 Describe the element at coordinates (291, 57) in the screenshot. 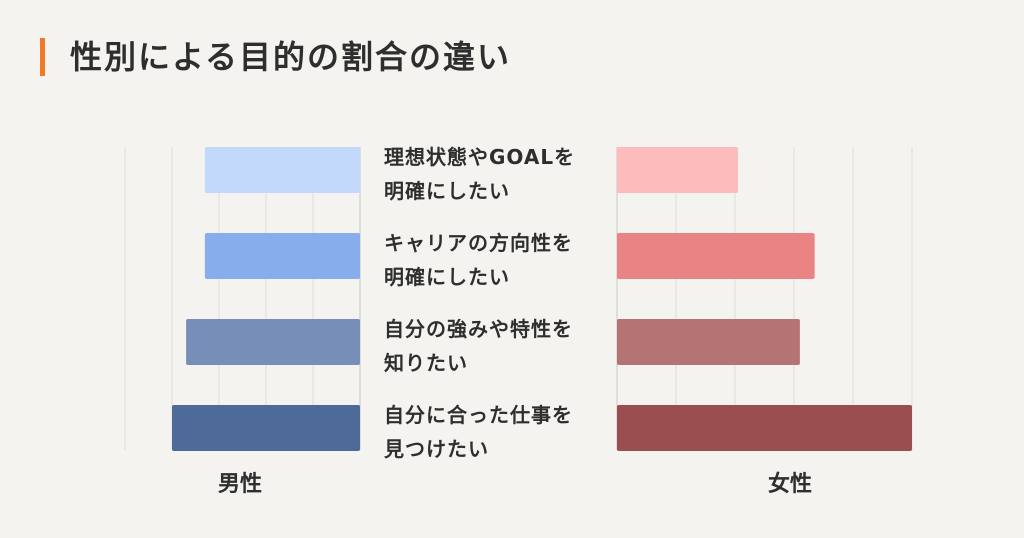

I see `page-title: 性別による目的の割合の違い` at that location.